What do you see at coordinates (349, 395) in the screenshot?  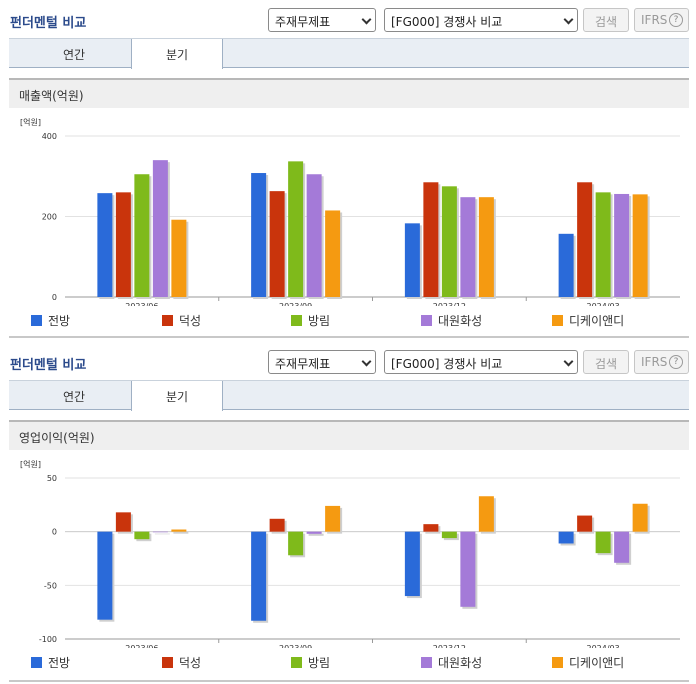 I see `period-tabs: 연간 분기` at bounding box center [349, 395].